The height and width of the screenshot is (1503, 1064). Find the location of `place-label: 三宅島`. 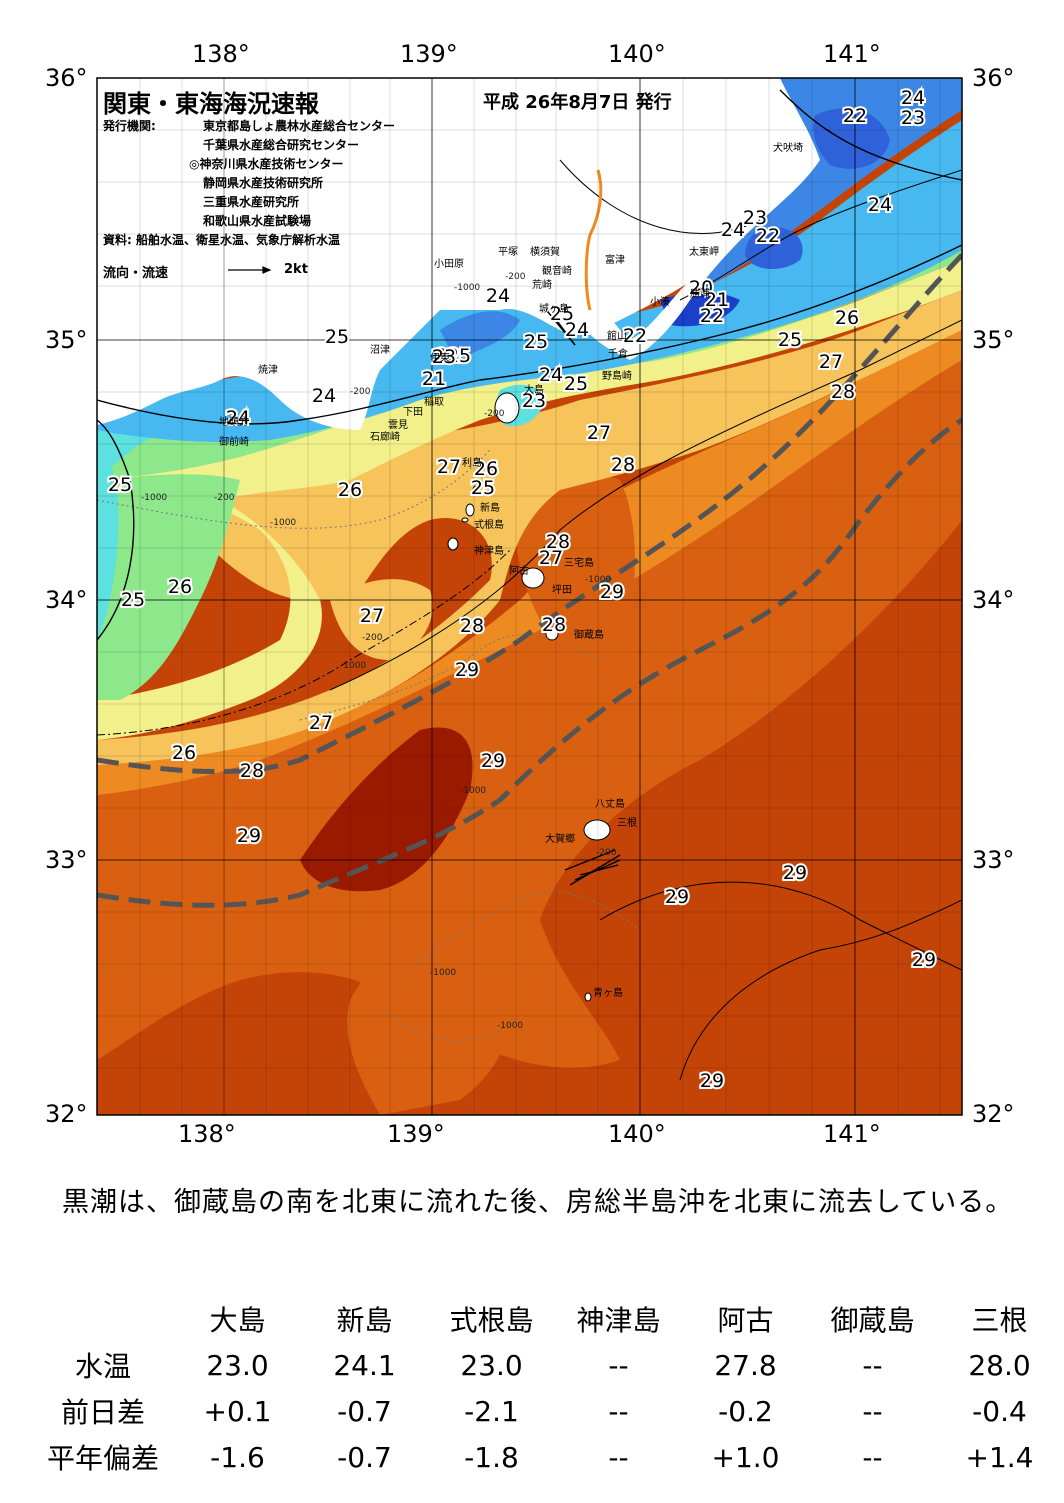

place-label: 三宅島 is located at coordinates (579, 562).